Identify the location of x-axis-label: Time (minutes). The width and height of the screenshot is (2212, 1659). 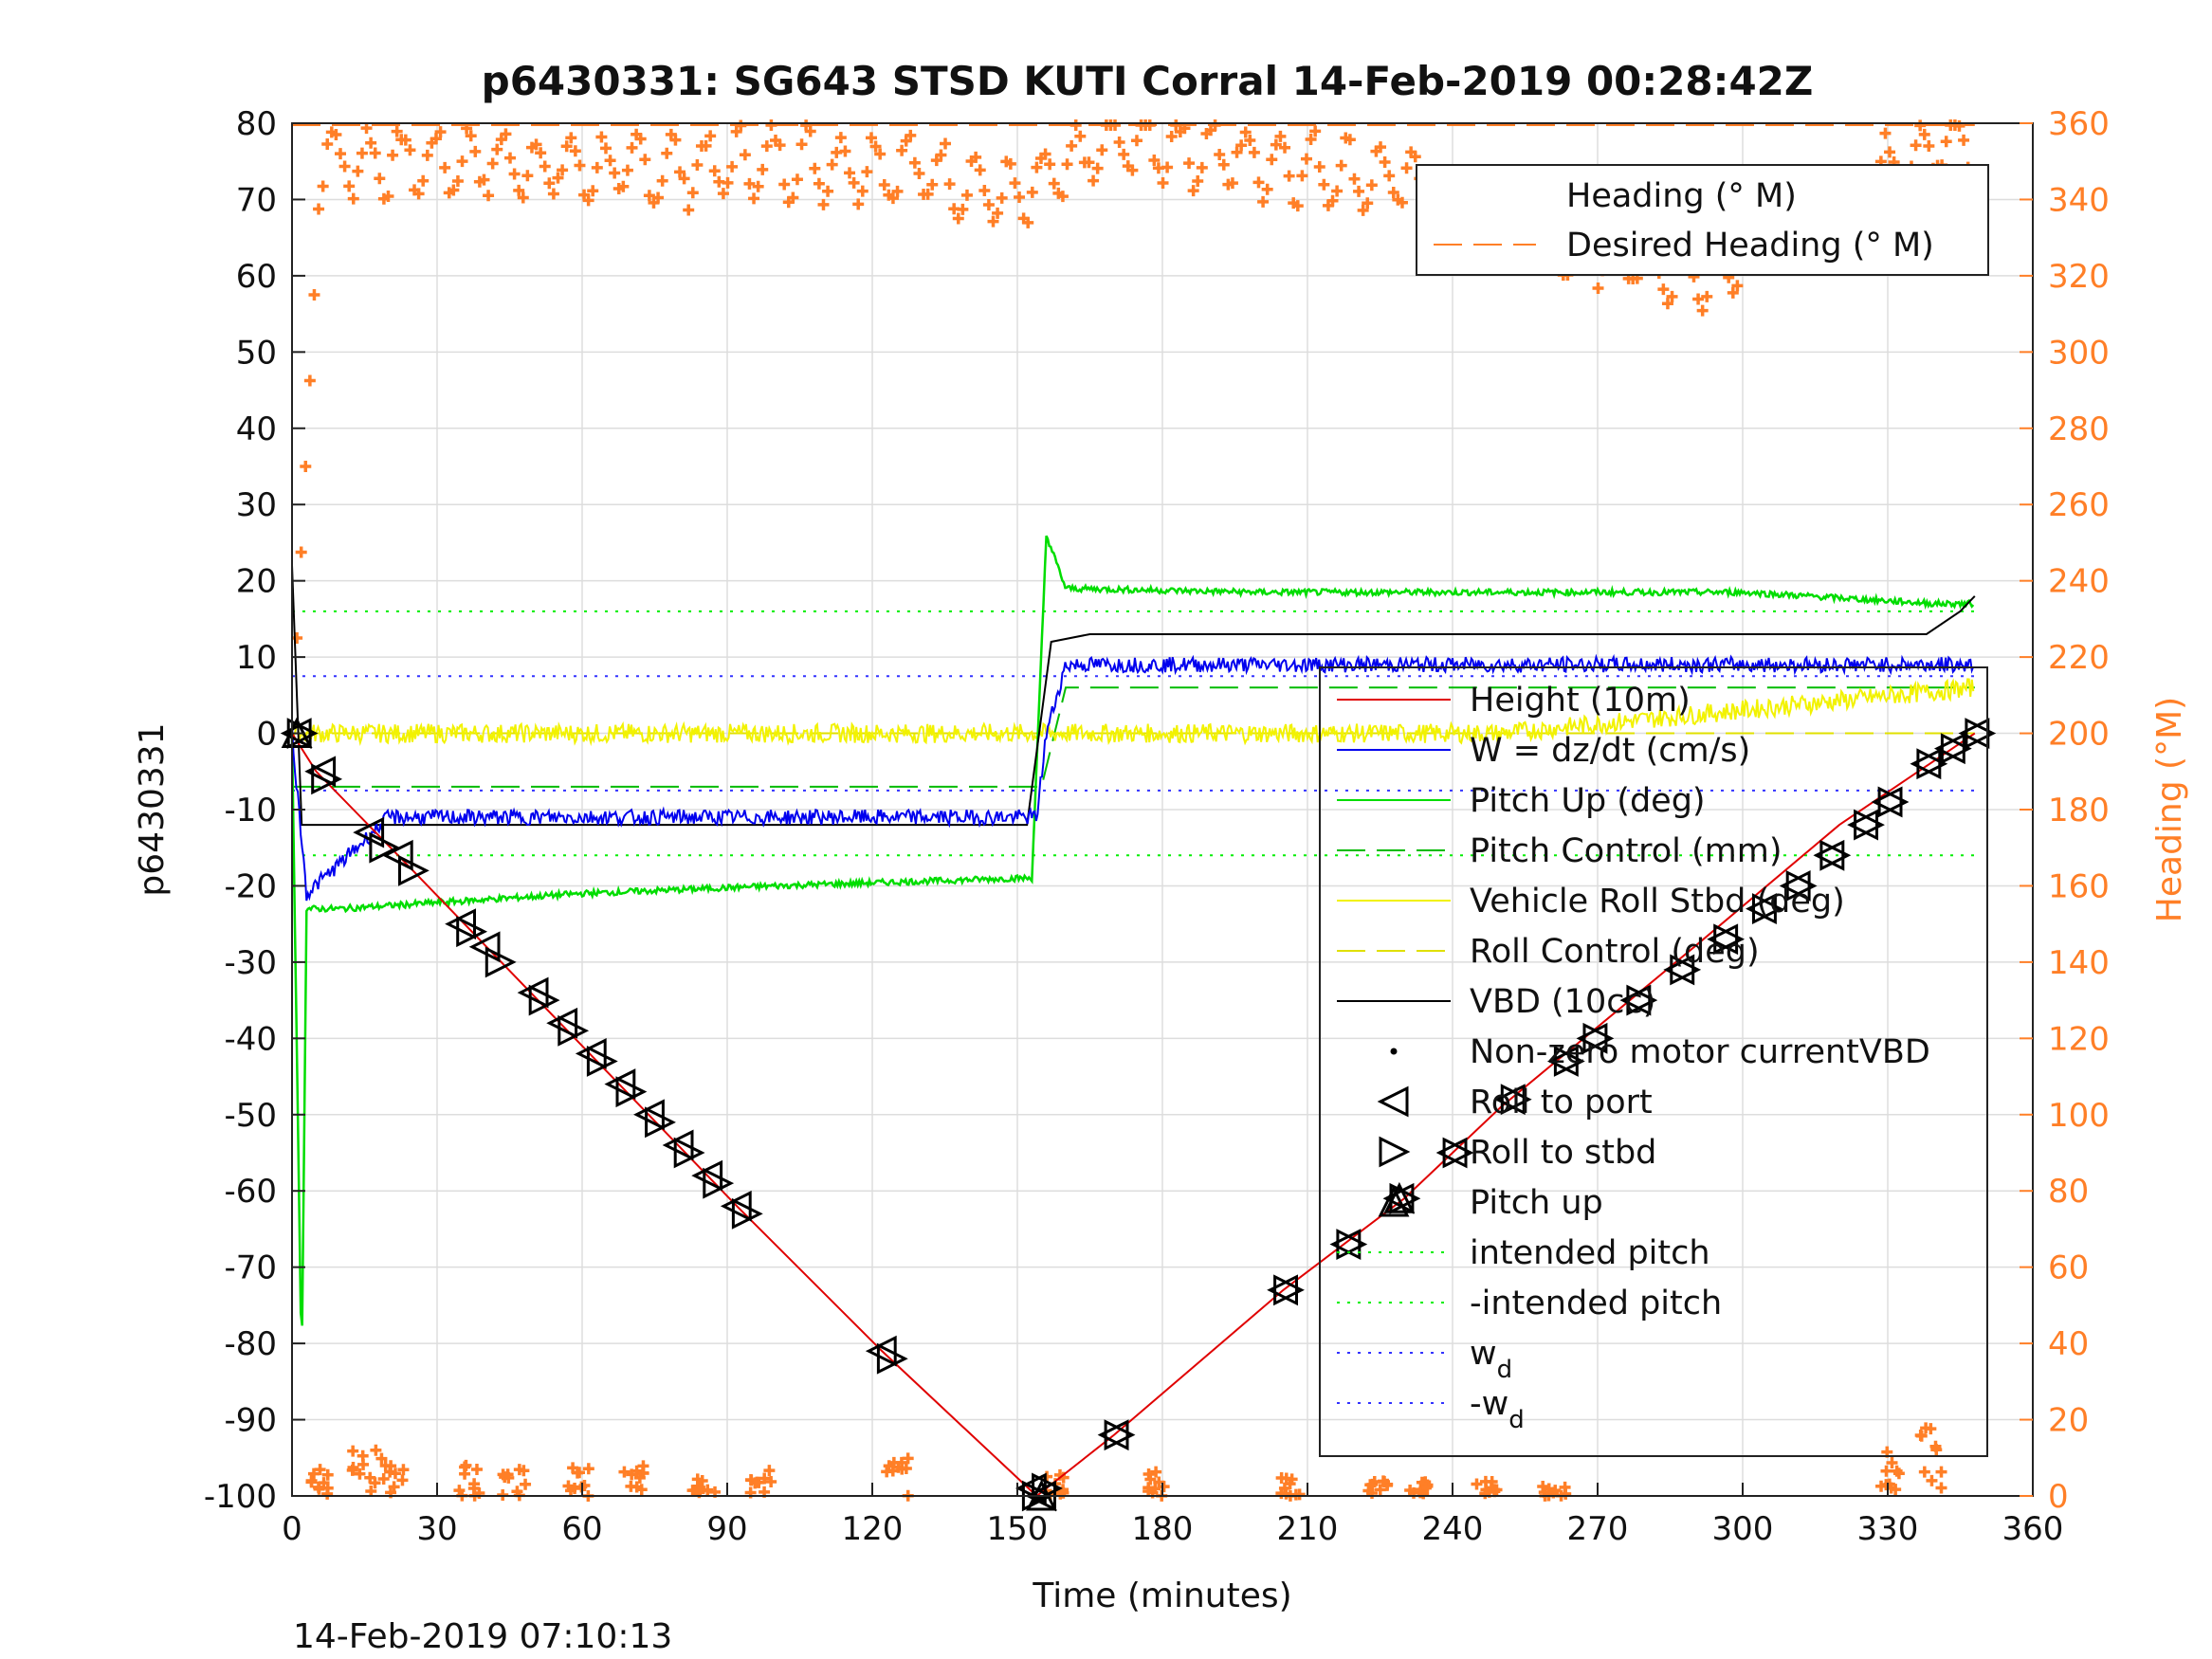
(1161, 1596).